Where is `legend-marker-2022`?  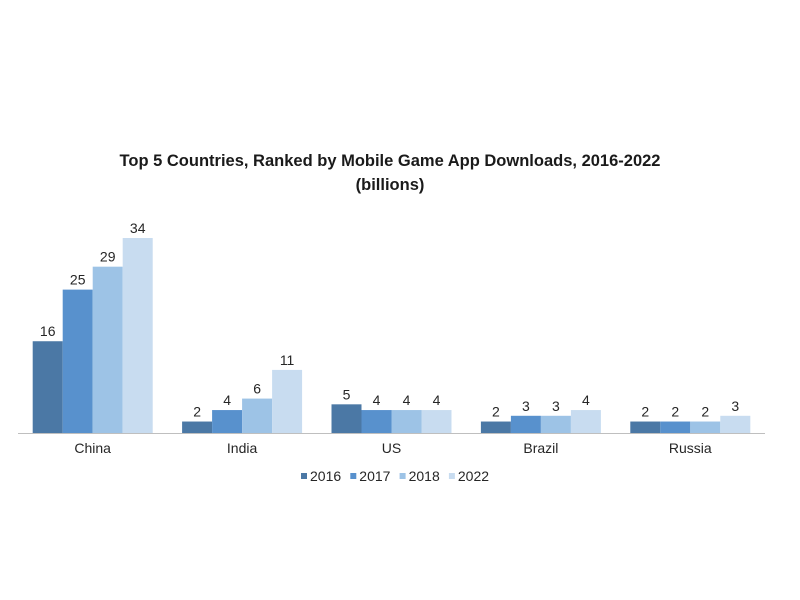 legend-marker-2022 is located at coordinates (451, 476).